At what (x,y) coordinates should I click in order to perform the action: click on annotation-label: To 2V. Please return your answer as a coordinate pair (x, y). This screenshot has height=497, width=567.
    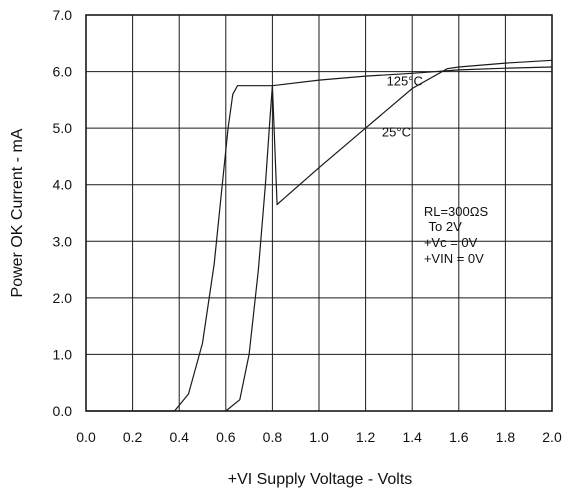
    Looking at the image, I should click on (446, 226).